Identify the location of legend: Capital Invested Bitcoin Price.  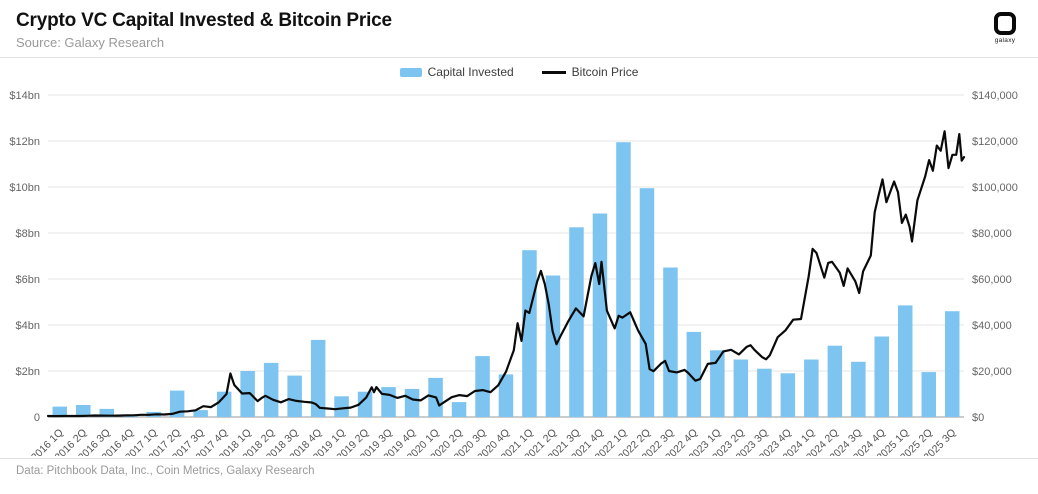
(519, 72).